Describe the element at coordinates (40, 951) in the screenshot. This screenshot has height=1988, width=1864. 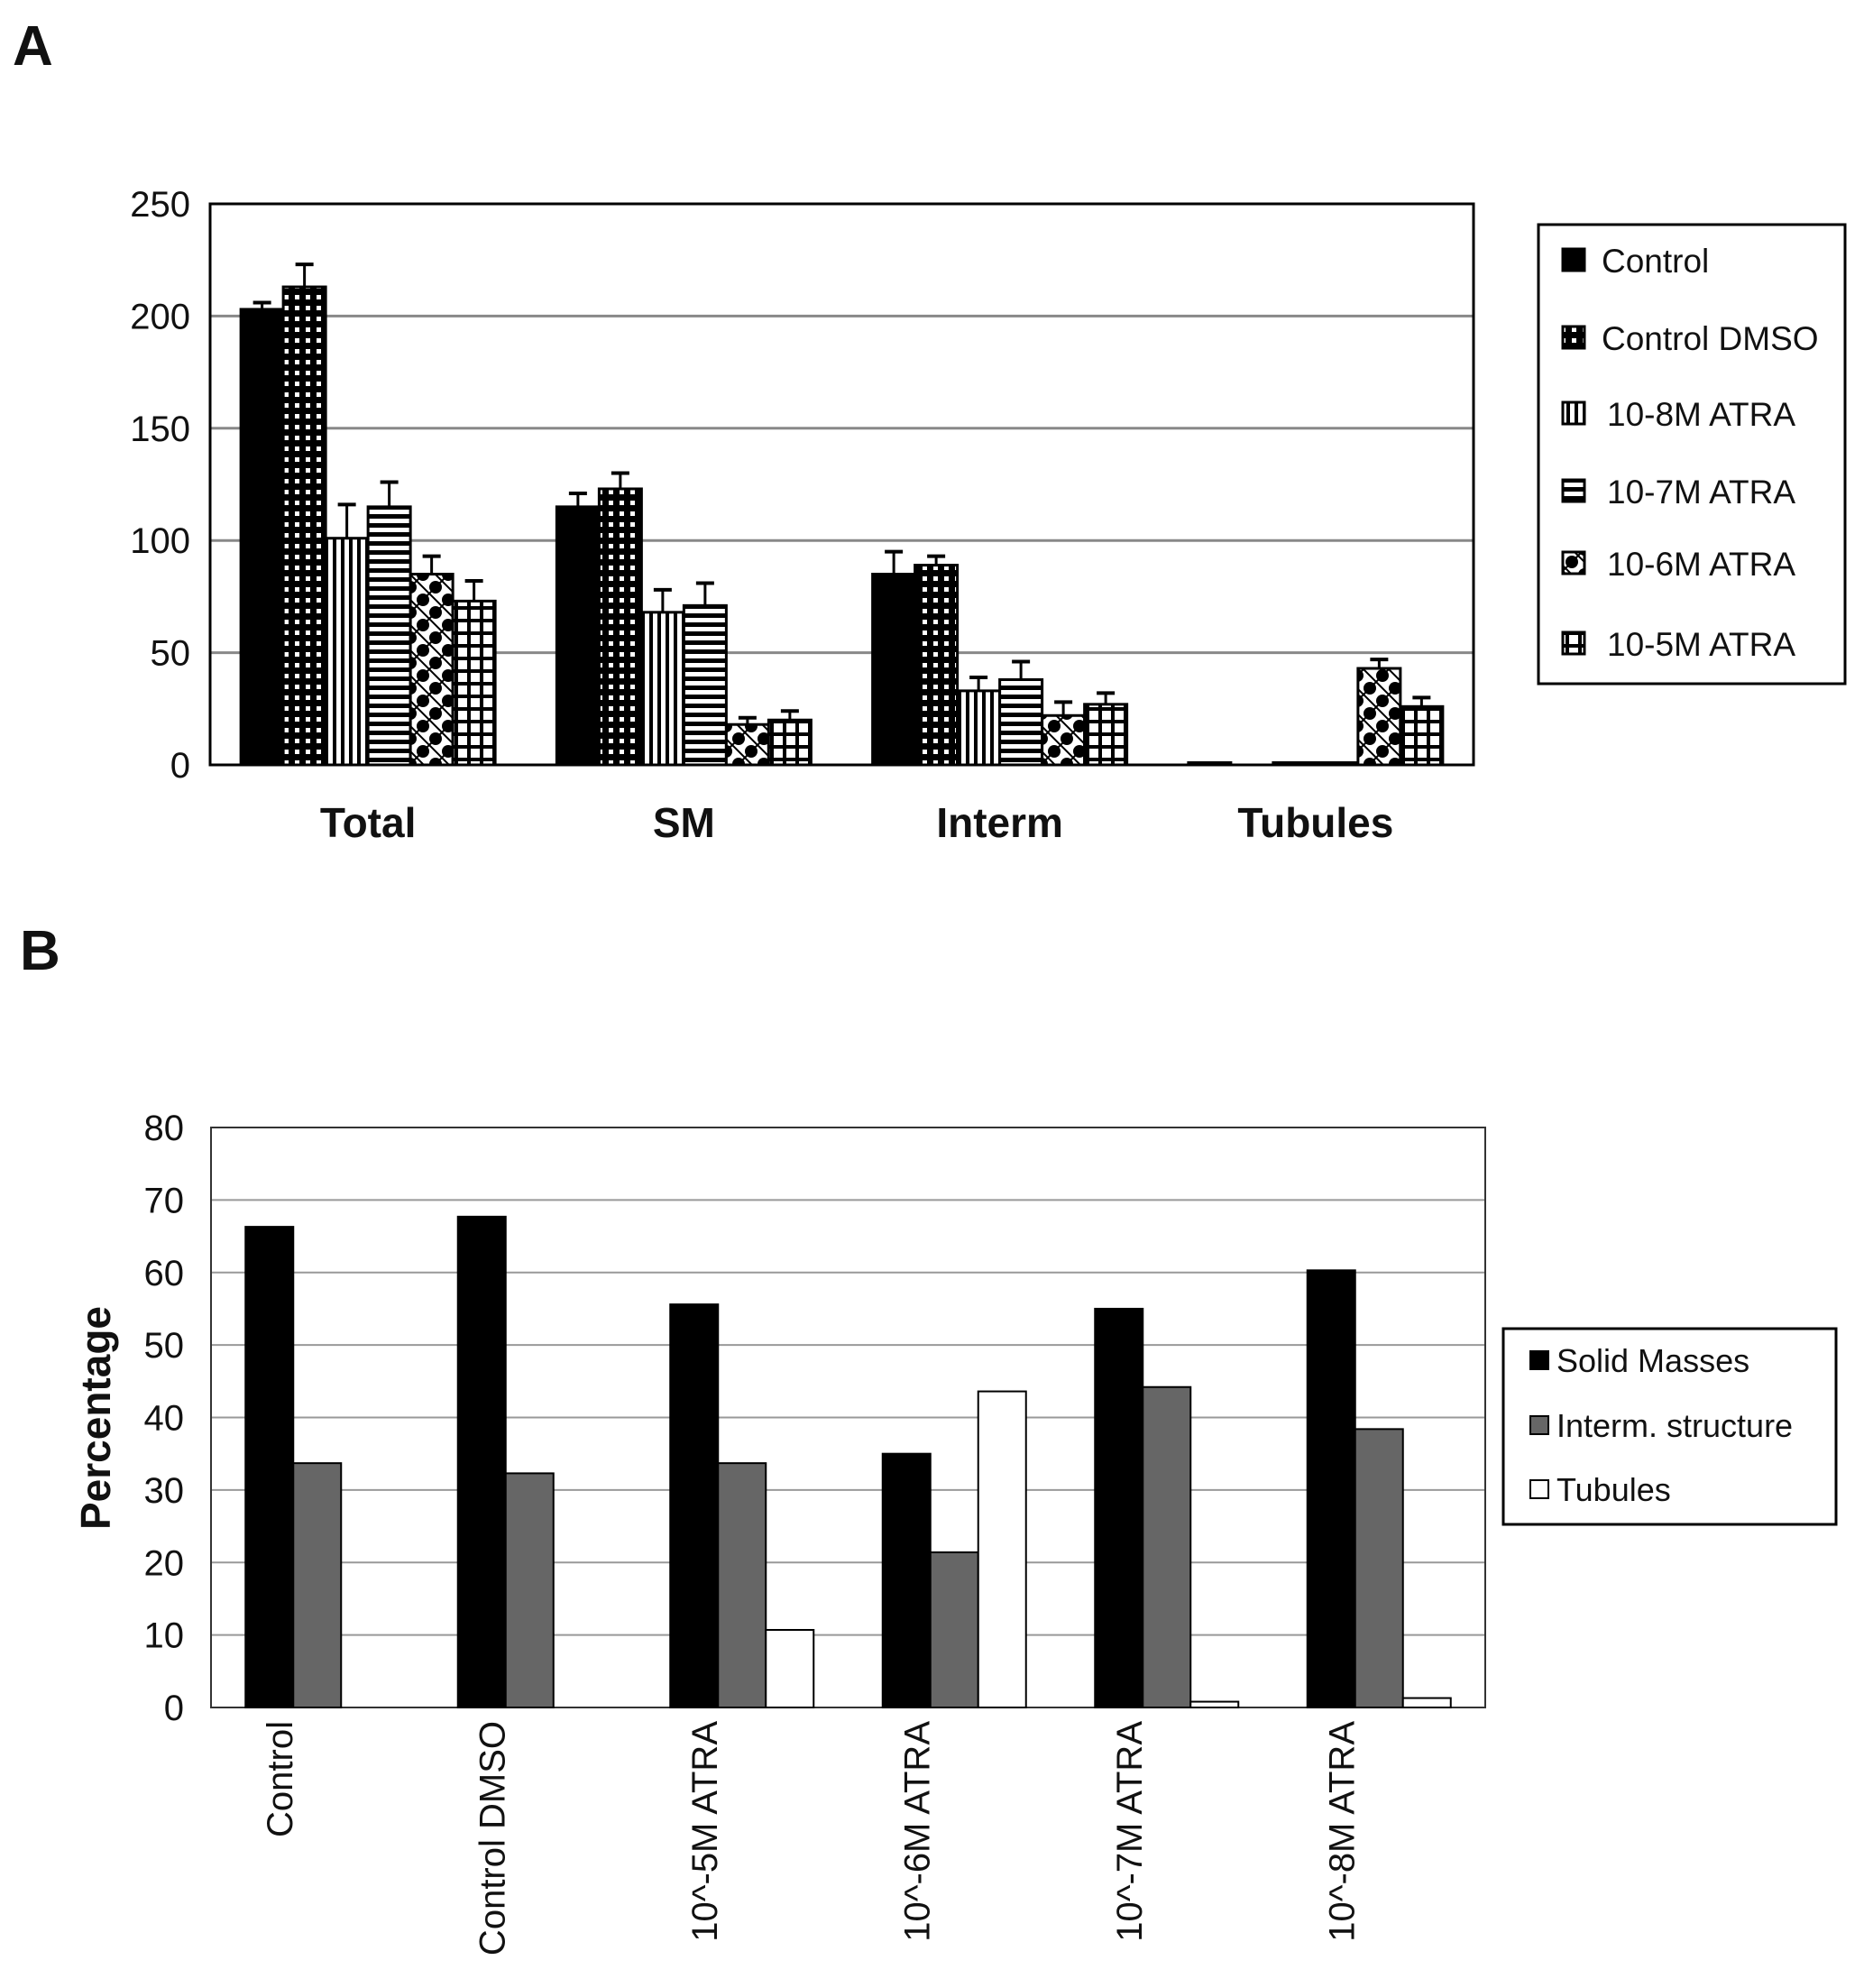
I see `panel-label-b: B` at that location.